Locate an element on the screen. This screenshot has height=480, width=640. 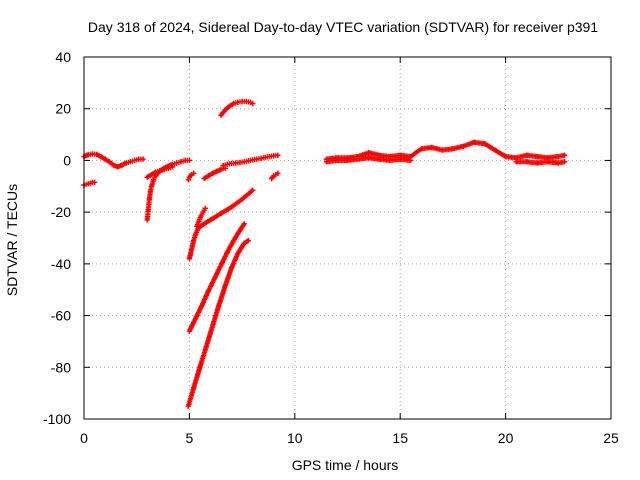
series-arc-o is located at coordinates (368, 160).